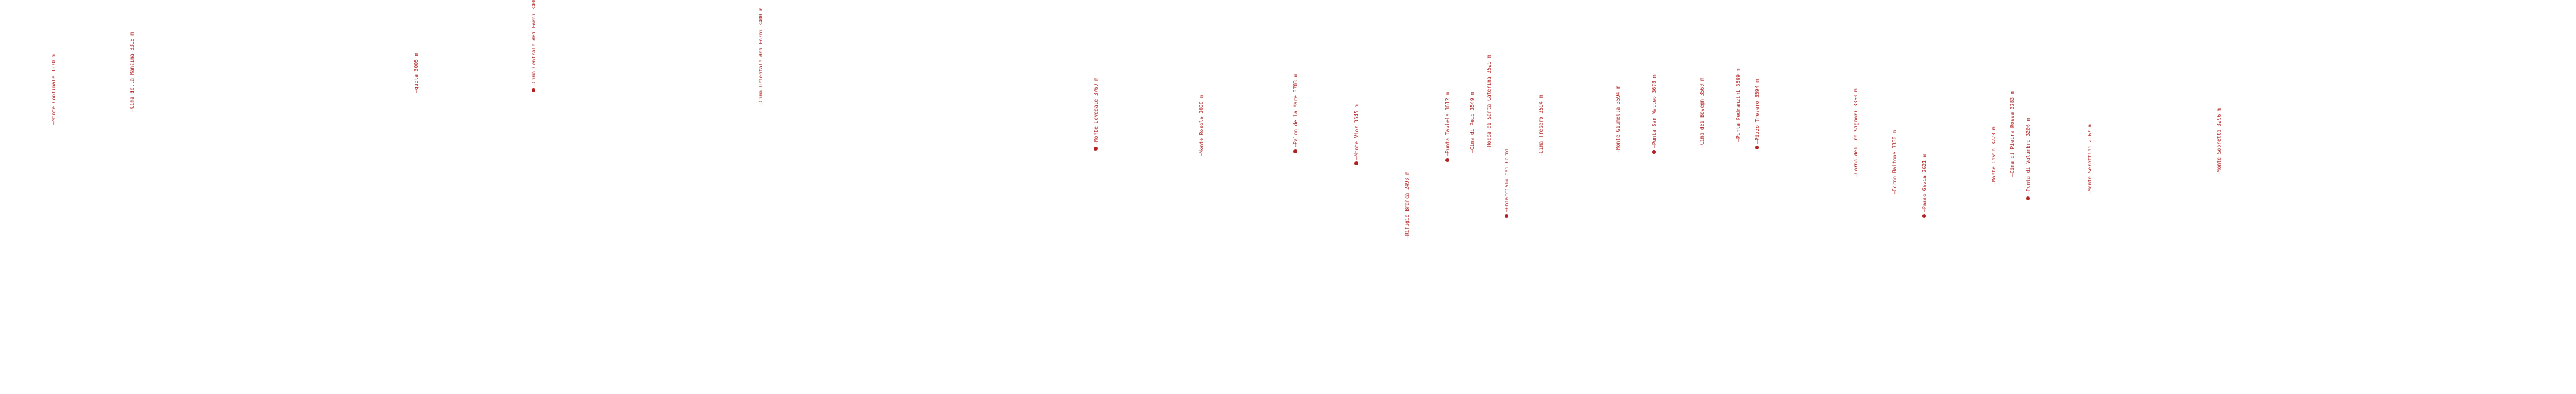 The width and height of the screenshot is (2576, 394). I want to click on peak-label: —Monte Confinale 3370 m, so click(54, 89).